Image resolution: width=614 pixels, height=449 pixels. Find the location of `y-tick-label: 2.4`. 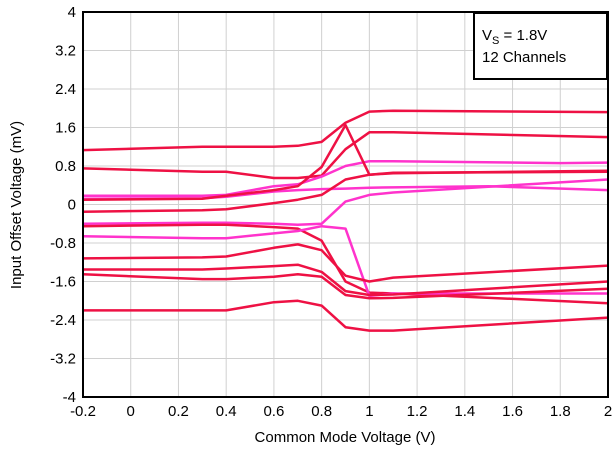

y-tick-label: 2.4 is located at coordinates (65, 89).